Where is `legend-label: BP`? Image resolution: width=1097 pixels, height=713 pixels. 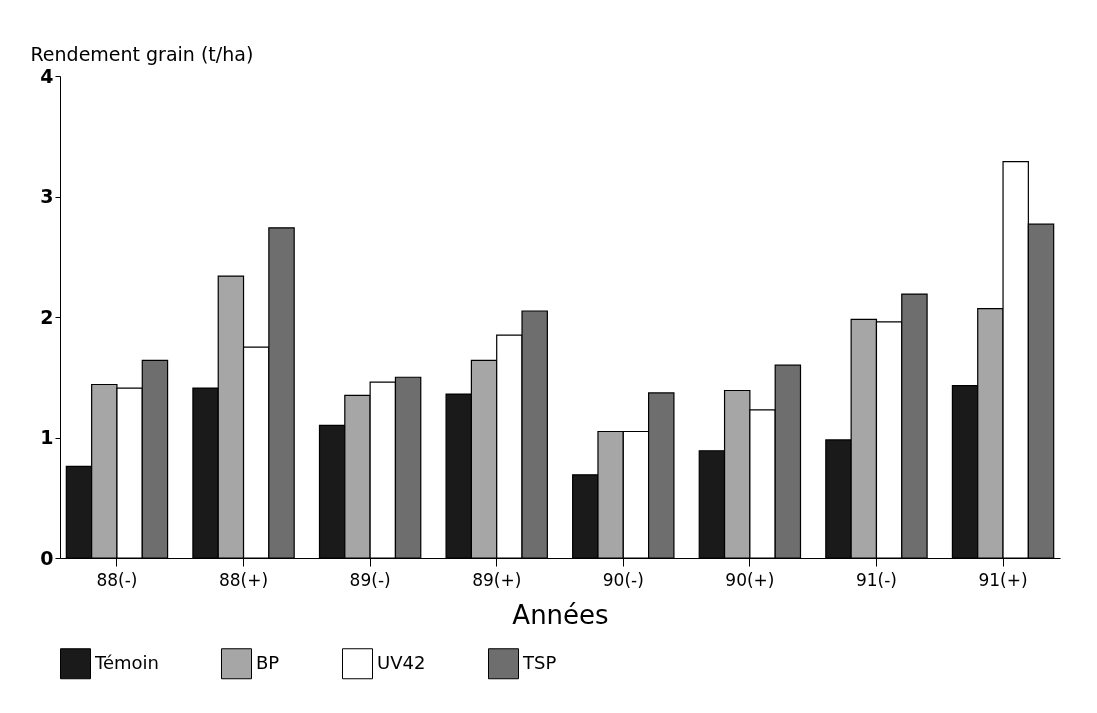
legend-label: BP is located at coordinates (268, 662).